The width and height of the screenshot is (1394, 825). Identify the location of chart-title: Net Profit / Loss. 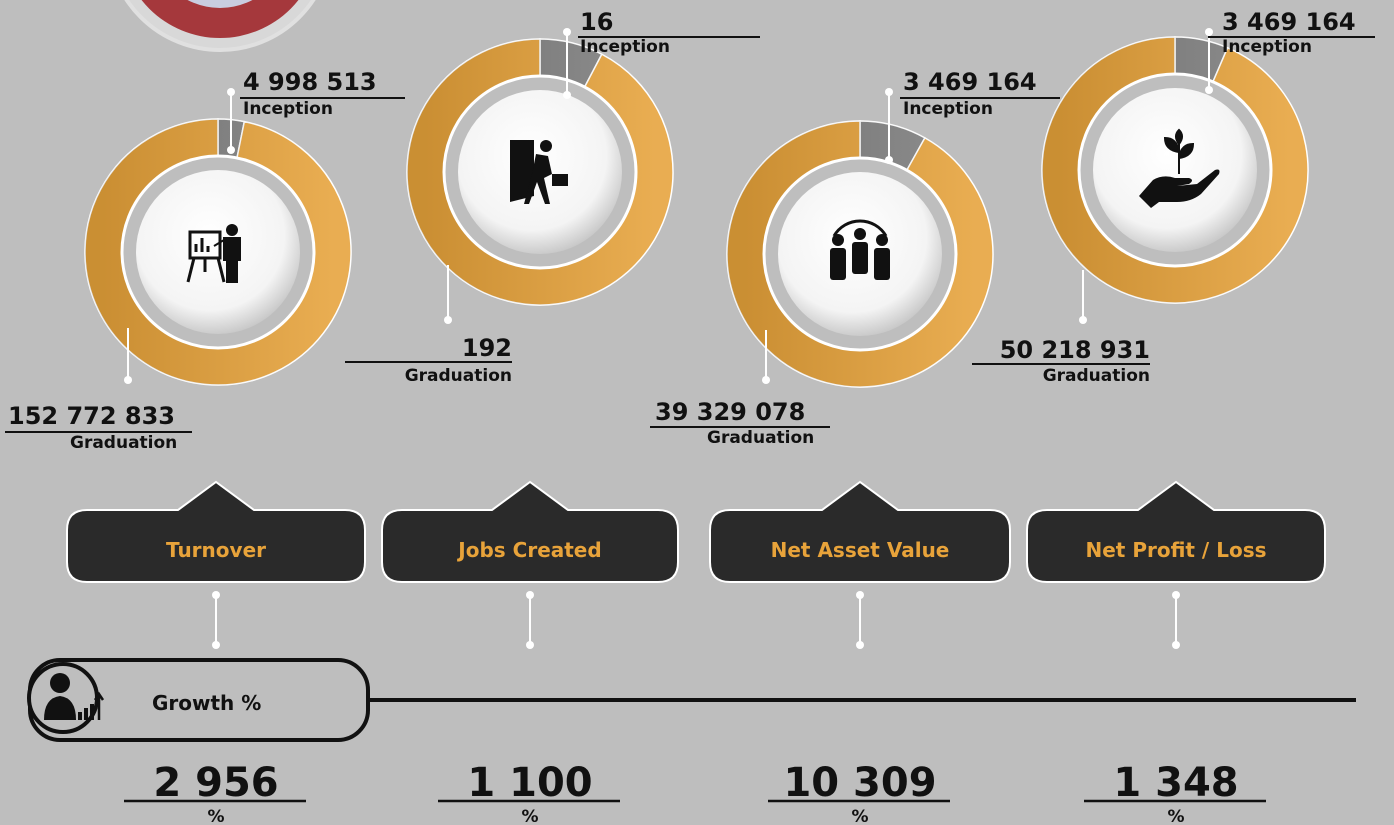
(1176, 550).